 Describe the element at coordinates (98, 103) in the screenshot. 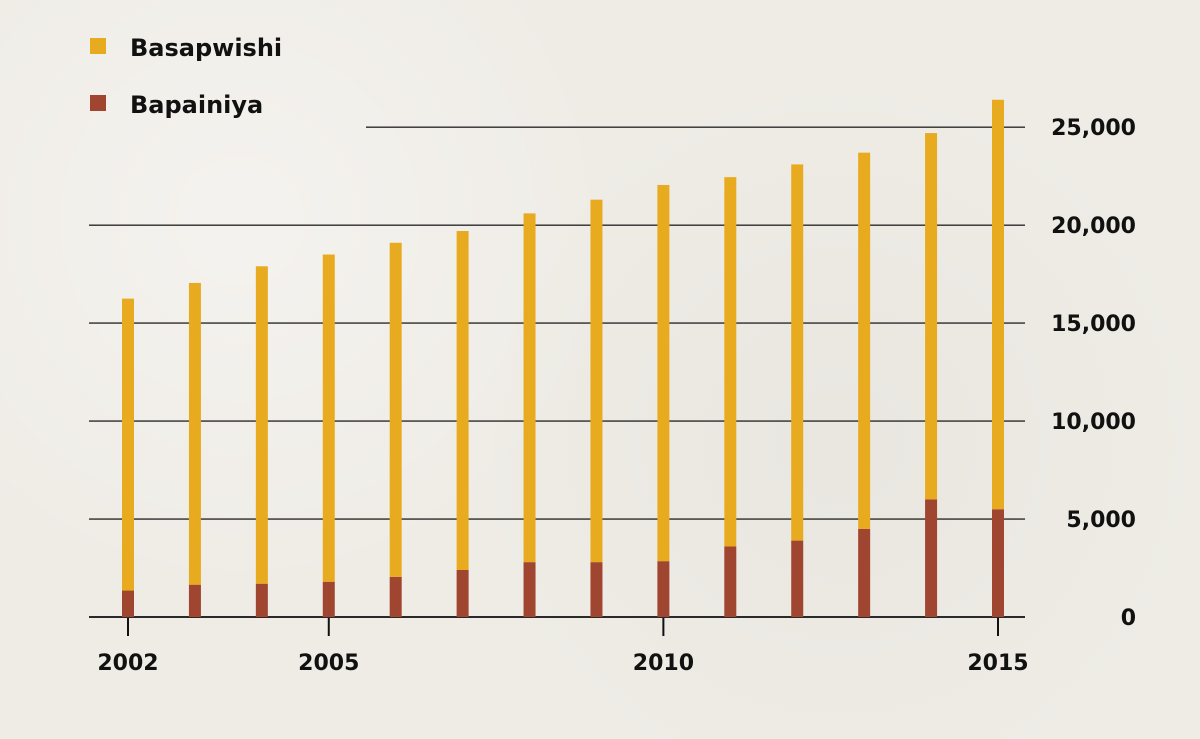

I see `legend-swatch-bapainiya` at that location.